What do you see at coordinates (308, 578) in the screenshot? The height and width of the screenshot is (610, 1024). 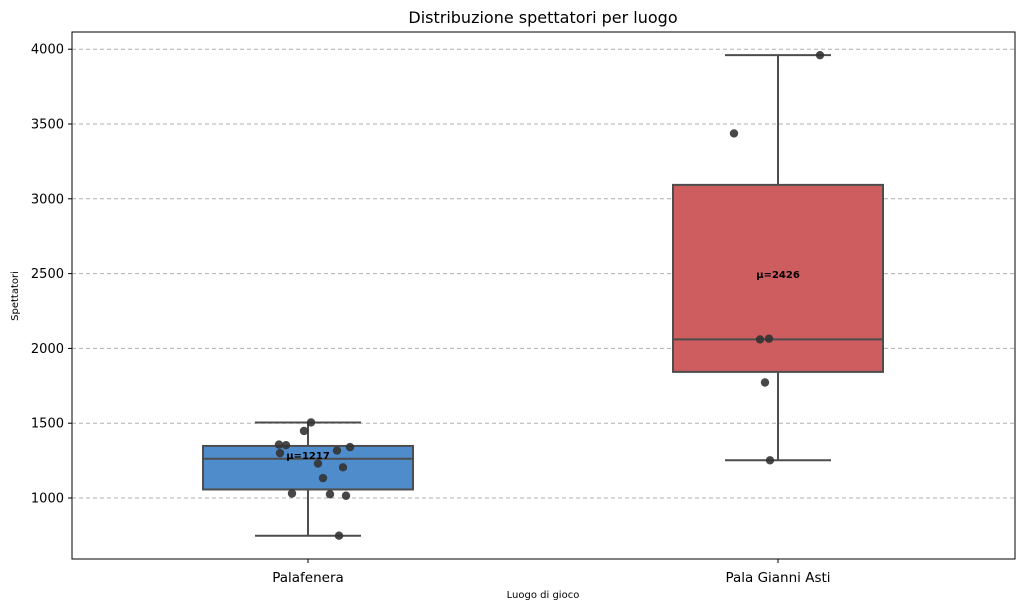 I see `x-tick-label: Palafenera` at bounding box center [308, 578].